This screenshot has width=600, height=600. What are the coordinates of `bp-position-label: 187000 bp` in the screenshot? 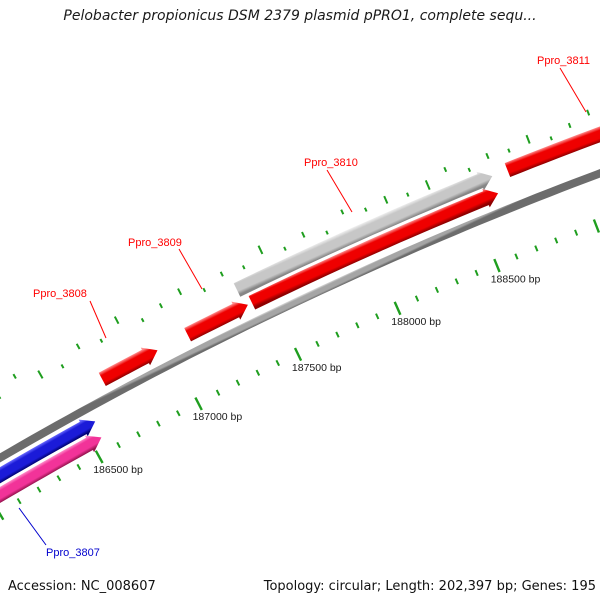 It's located at (218, 417).